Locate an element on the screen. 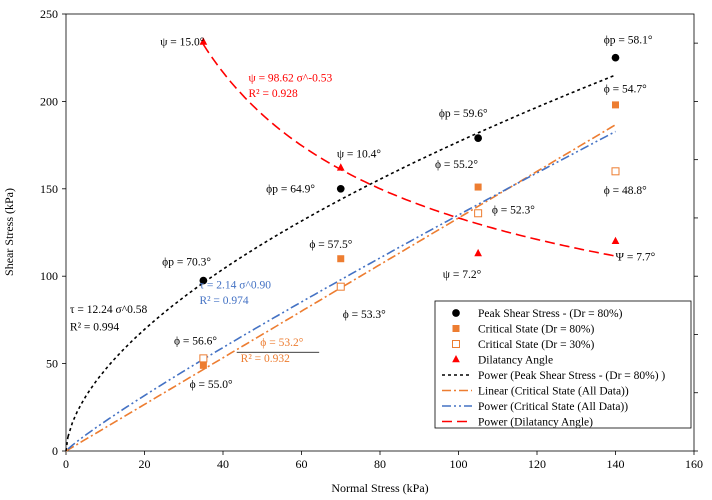 The width and height of the screenshot is (712, 500). y-tick-label: 0 is located at coordinates (55, 451).